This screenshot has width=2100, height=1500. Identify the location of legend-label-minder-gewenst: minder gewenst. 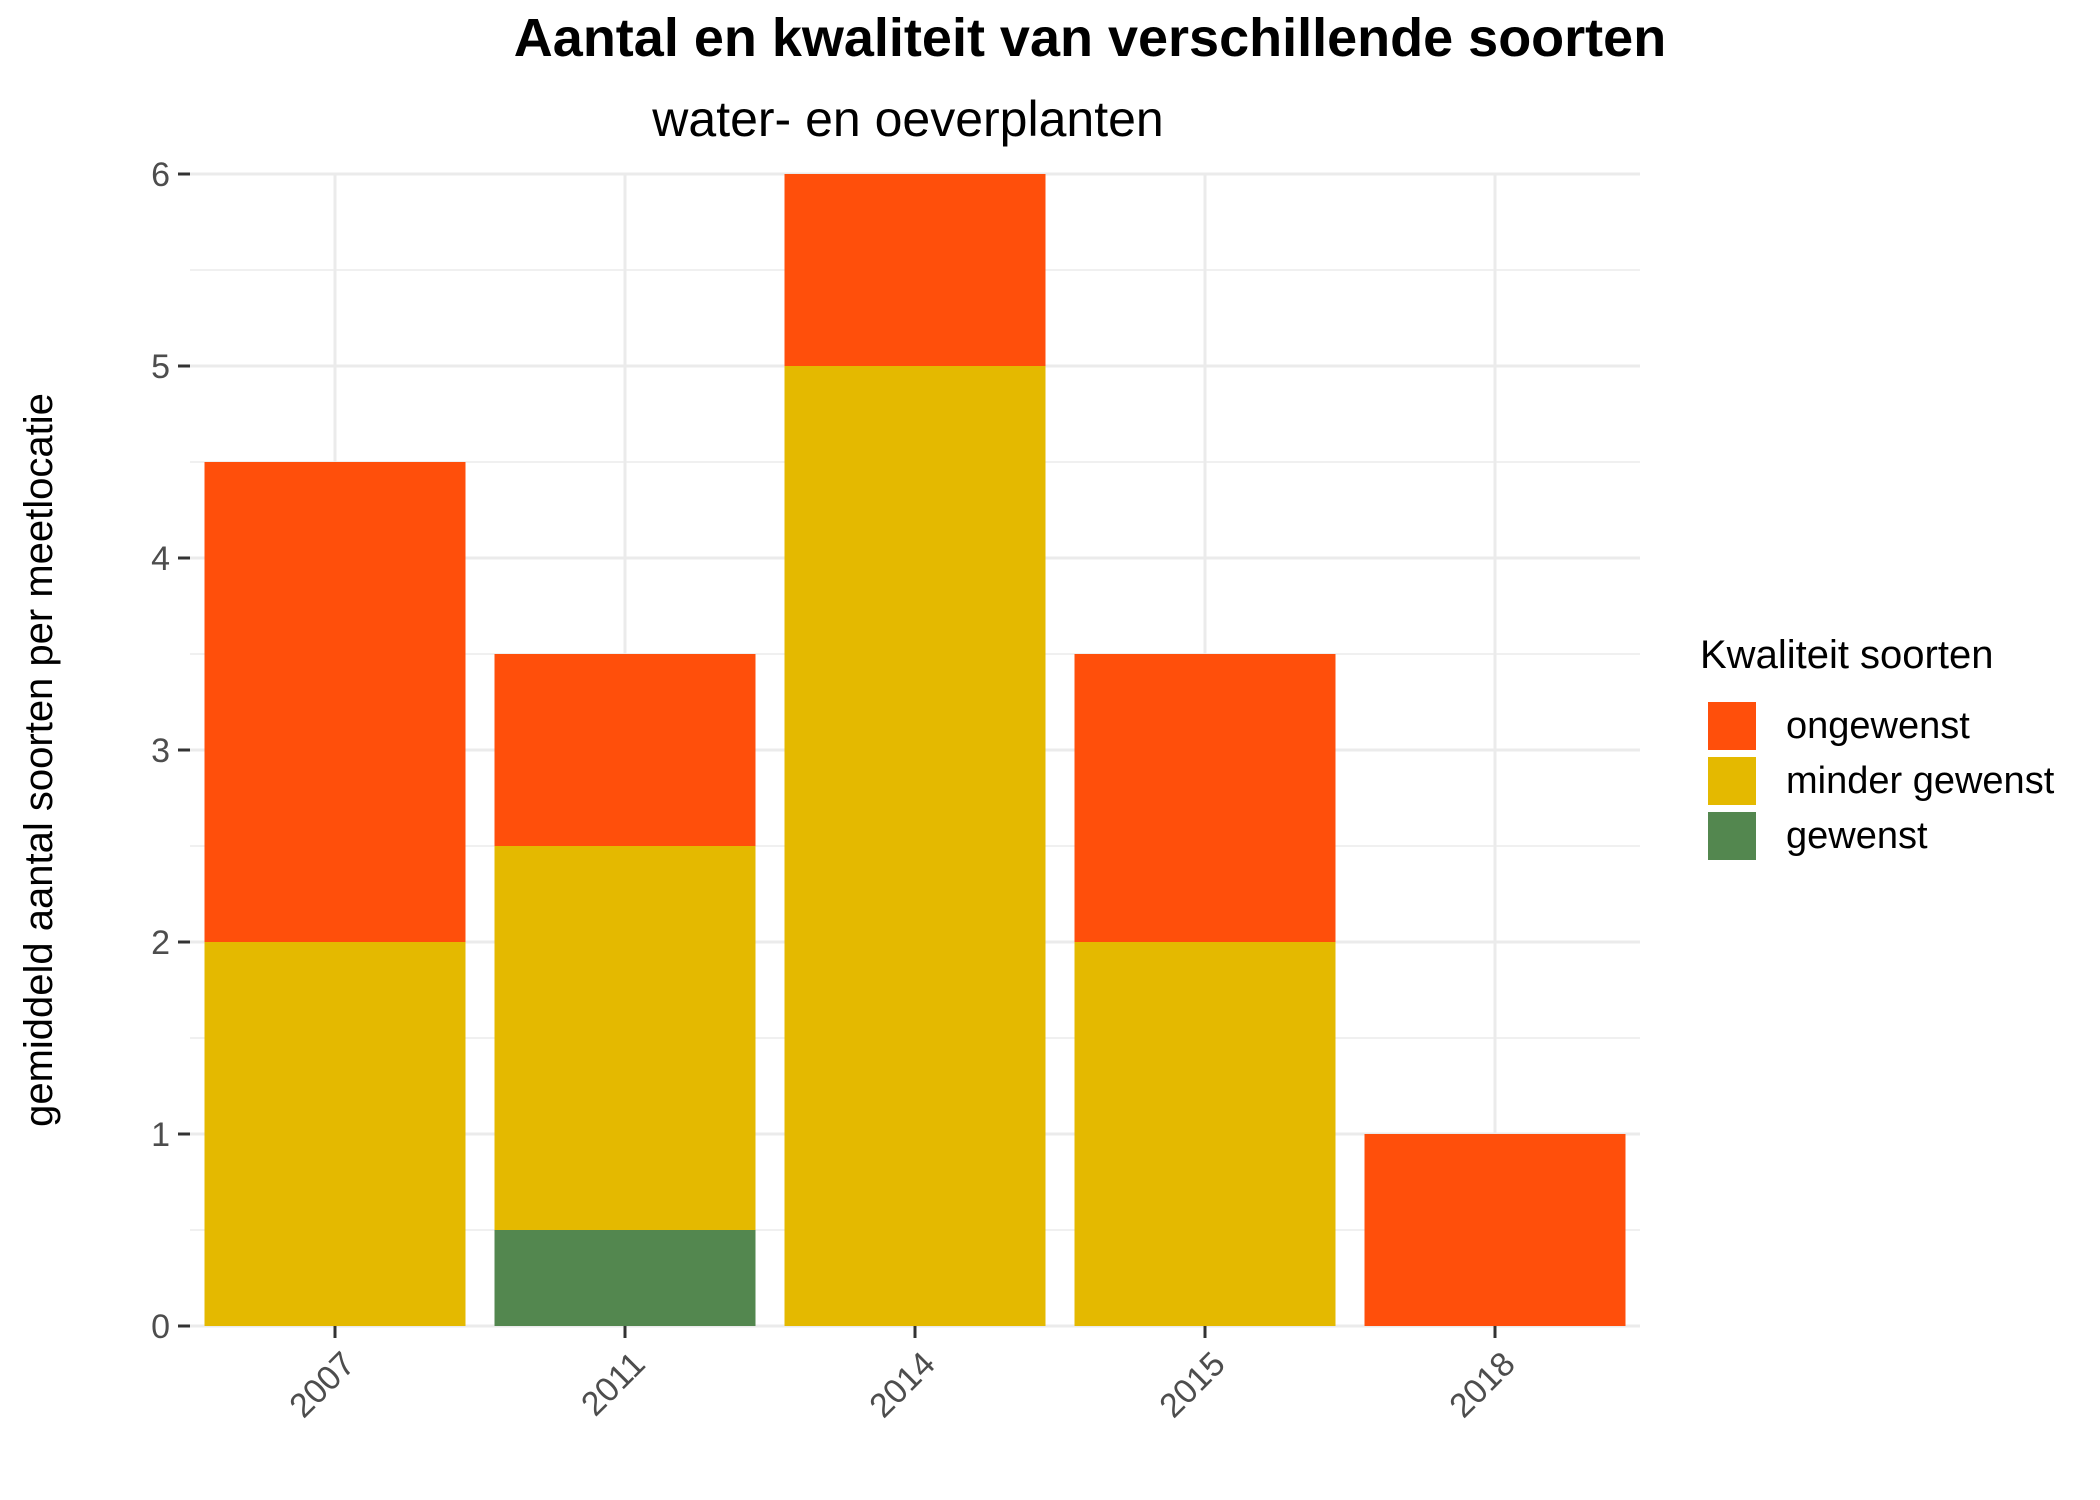
(1920, 781).